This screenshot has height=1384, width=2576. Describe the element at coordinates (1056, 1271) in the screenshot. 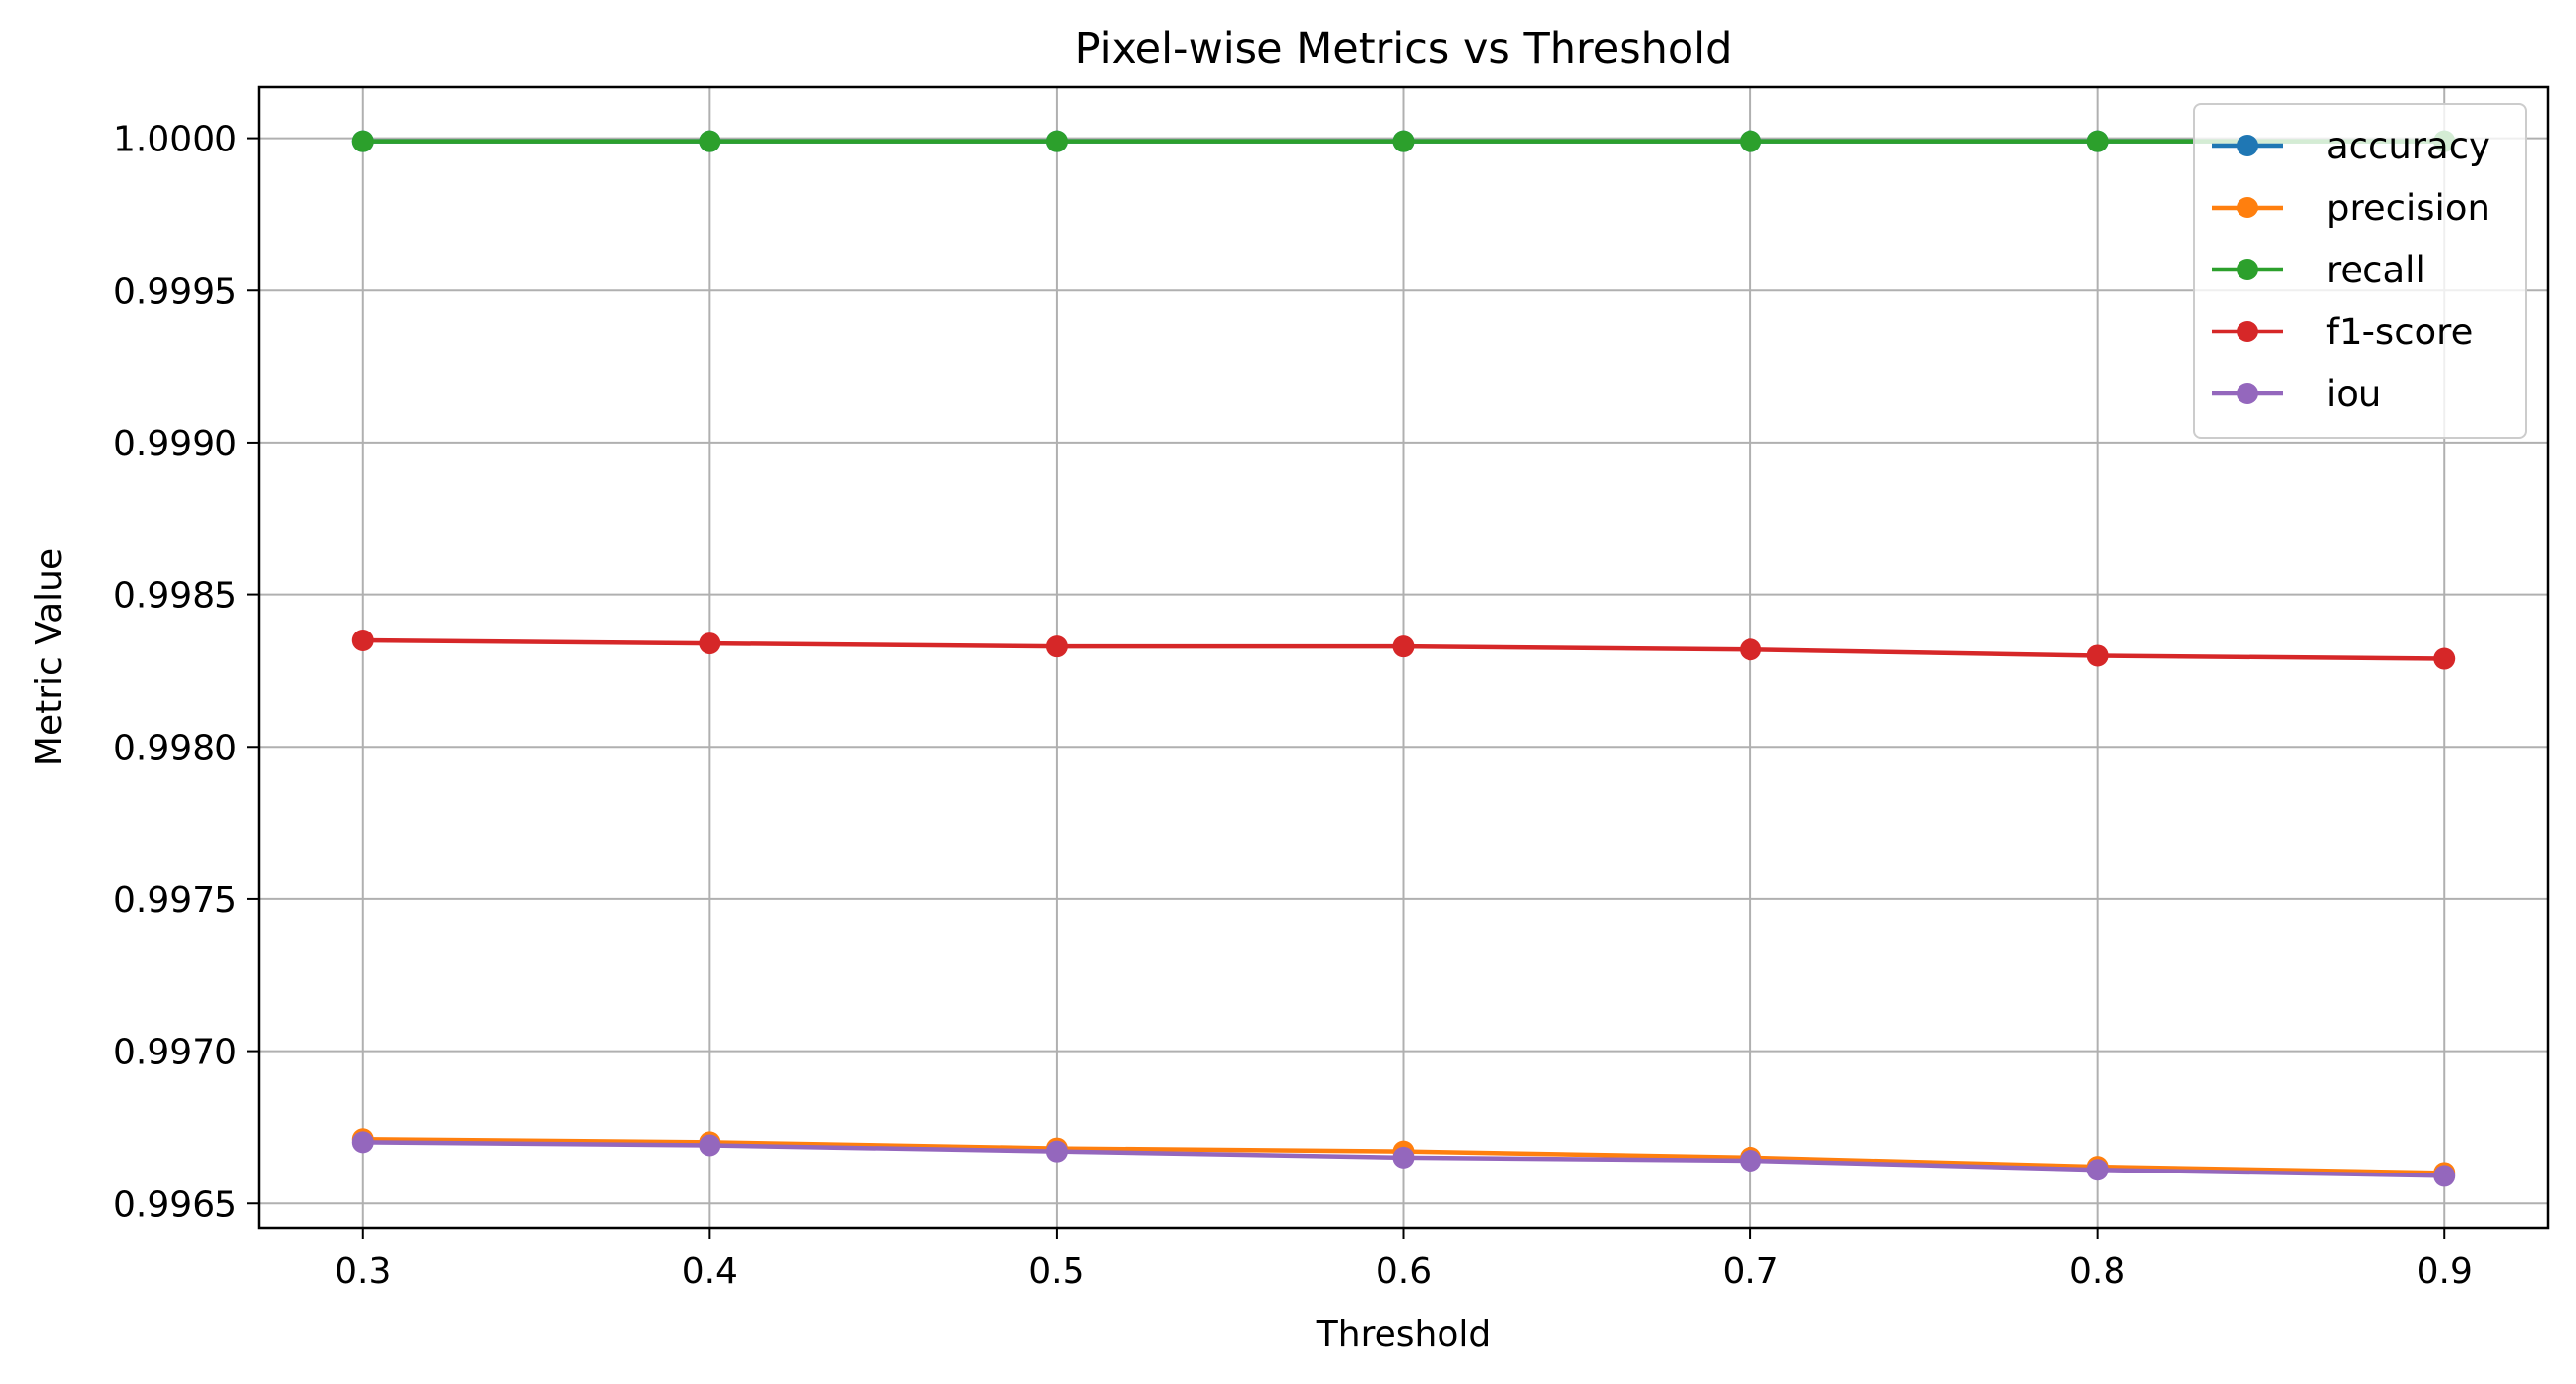

I see `x-tick-label: 0.5` at that location.